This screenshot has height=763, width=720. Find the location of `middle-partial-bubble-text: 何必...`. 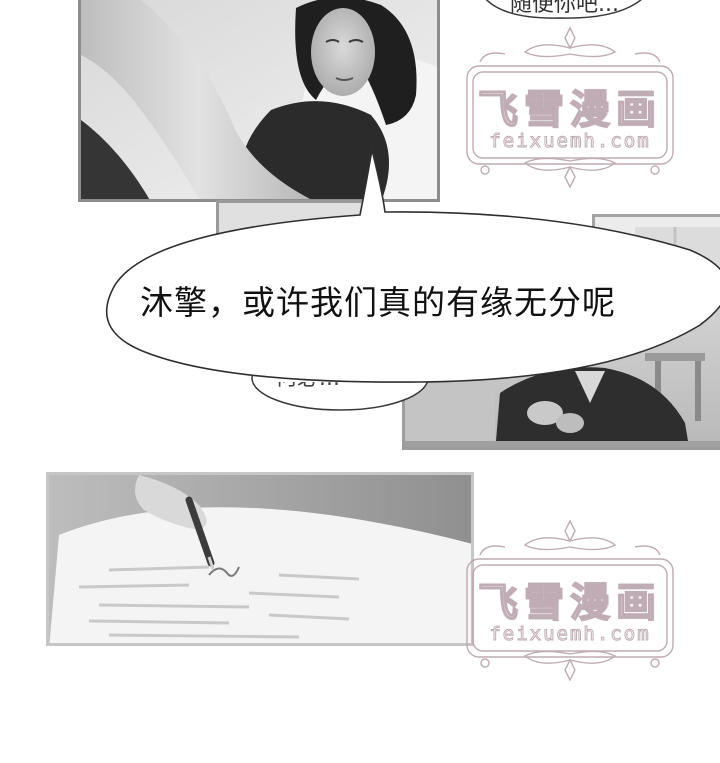

middle-partial-bubble-text: 何必... is located at coordinates (307, 378).